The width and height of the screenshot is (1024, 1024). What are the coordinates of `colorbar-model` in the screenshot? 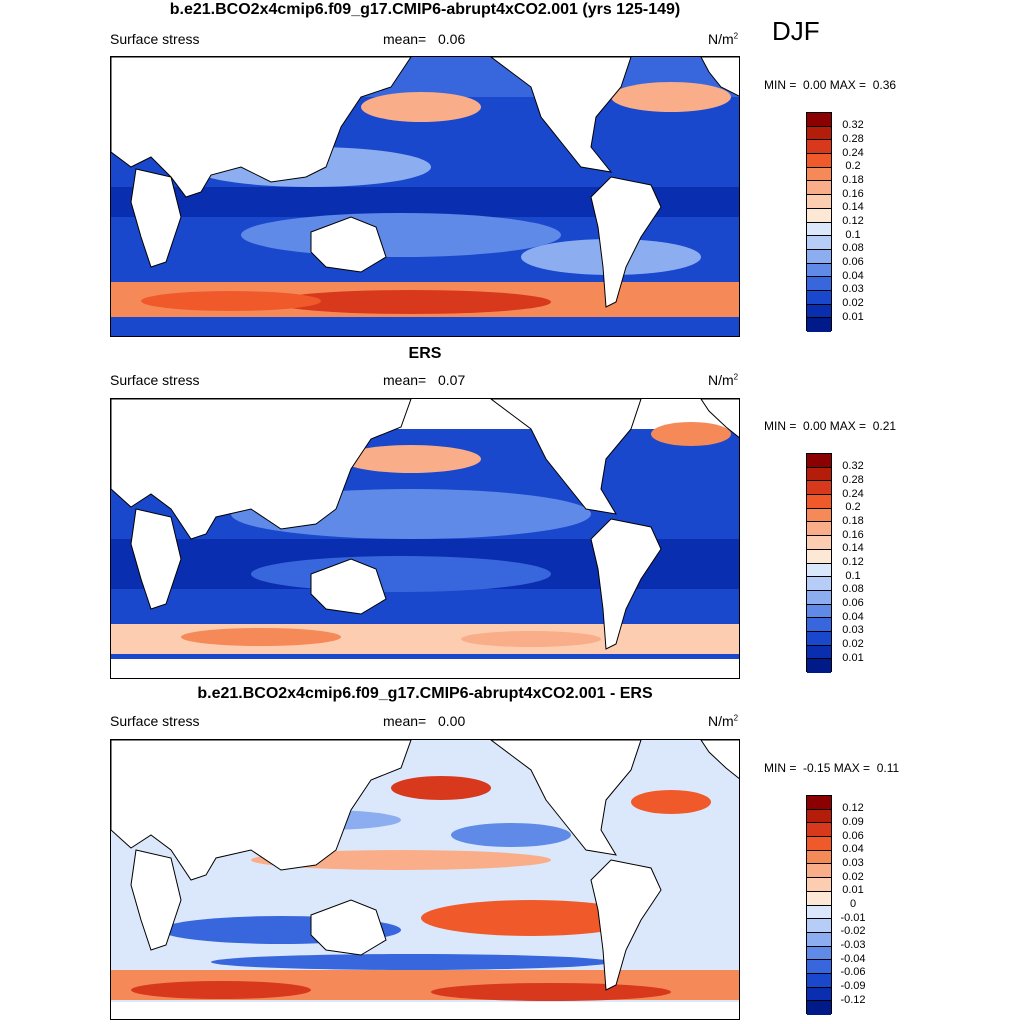 It's located at (819, 222).